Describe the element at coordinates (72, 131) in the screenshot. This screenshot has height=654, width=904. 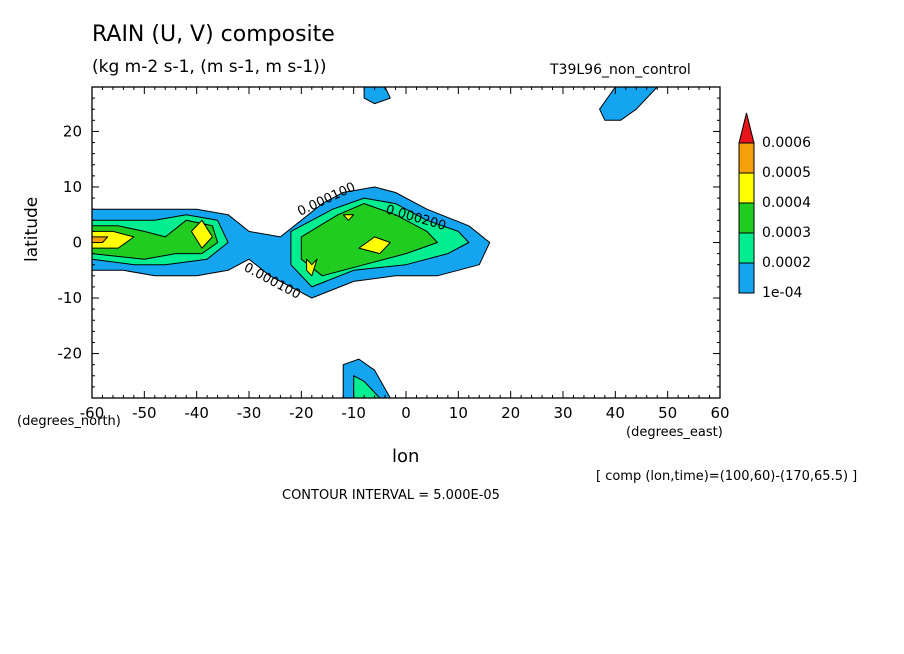
I see `y-tick-label: 20` at that location.